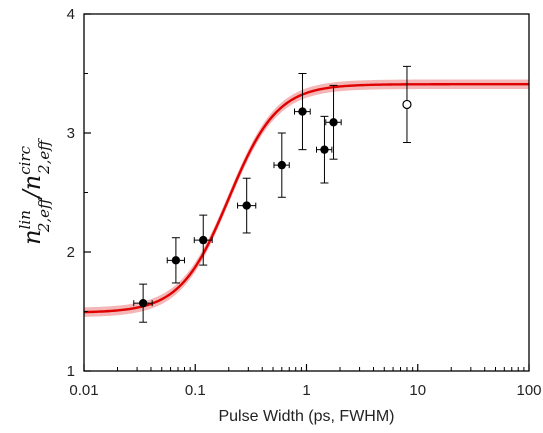 This screenshot has height=433, width=543. What do you see at coordinates (25, 159) in the screenshot?
I see `ylabel-sup-circ: circ` at bounding box center [25, 159].